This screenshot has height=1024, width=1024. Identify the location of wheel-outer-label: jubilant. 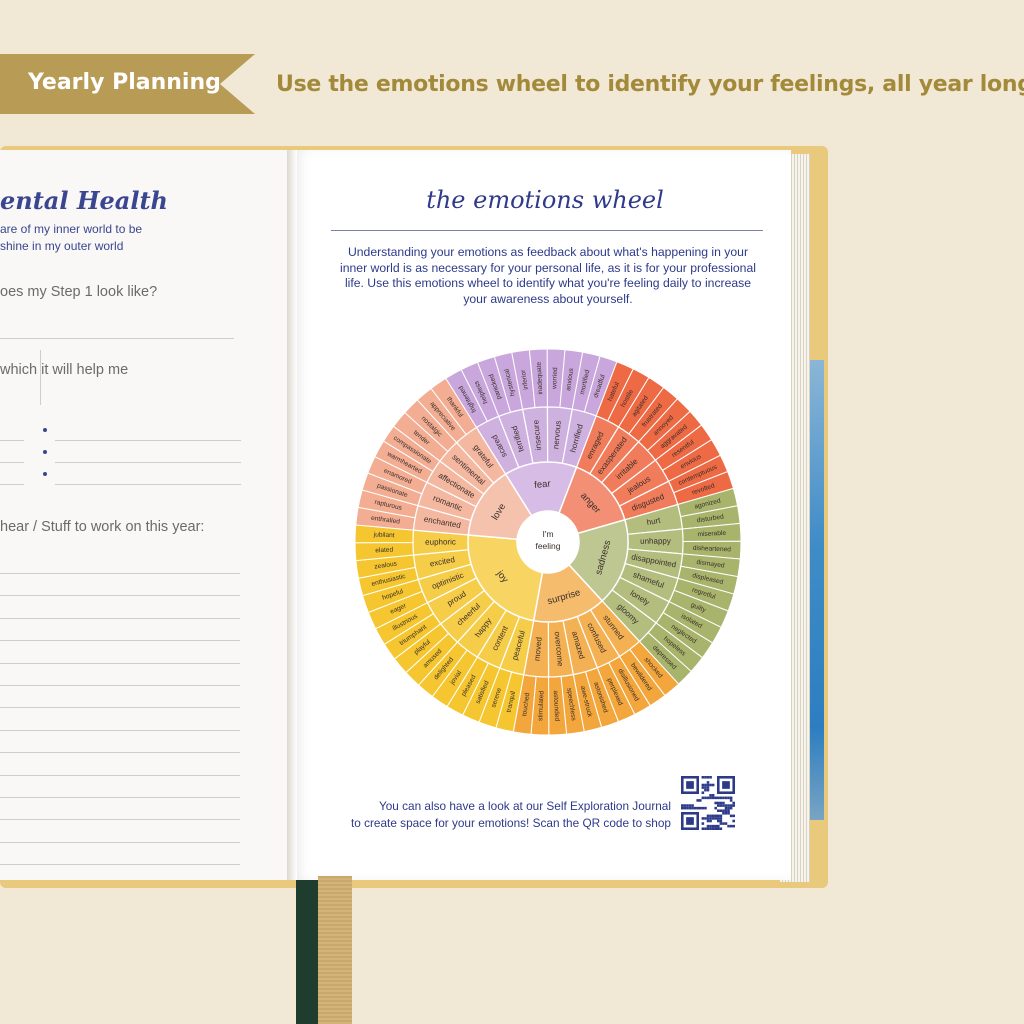
(384, 535).